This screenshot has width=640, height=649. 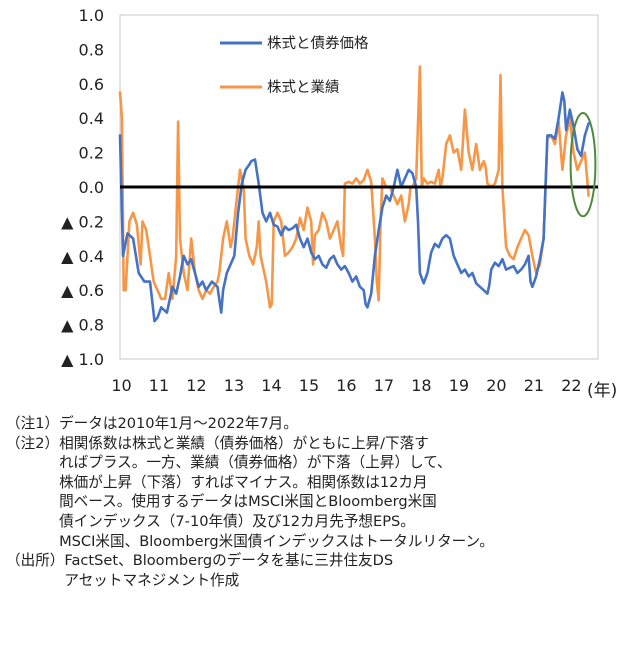 I want to click on source-note-line: アセットマネジメント作成, so click(x=152, y=580).